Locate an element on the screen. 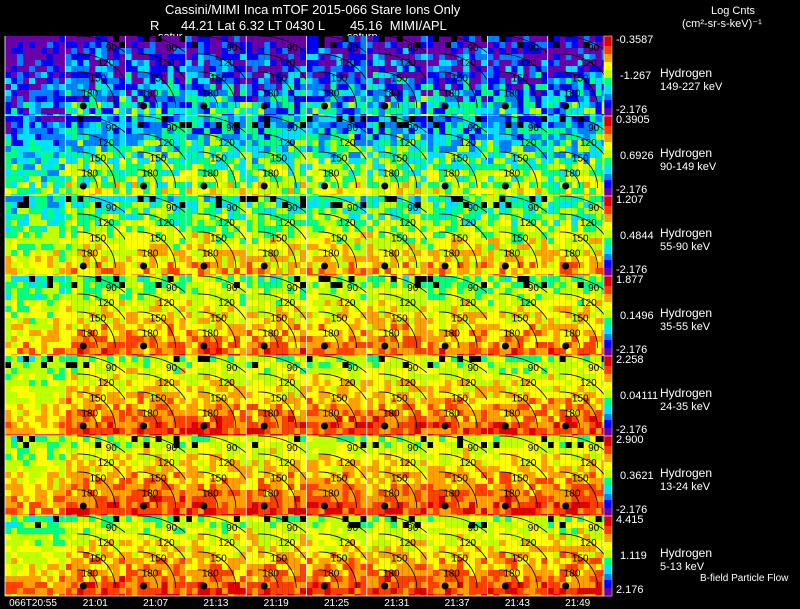 This screenshot has height=609, width=800. contour-label: 90 is located at coordinates (112, 208).